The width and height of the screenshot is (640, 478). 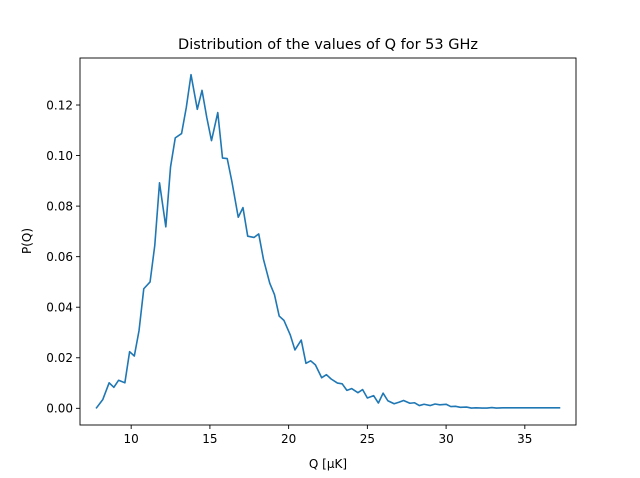 What do you see at coordinates (59, 206) in the screenshot?
I see `y-tick-label: 0.08` at bounding box center [59, 206].